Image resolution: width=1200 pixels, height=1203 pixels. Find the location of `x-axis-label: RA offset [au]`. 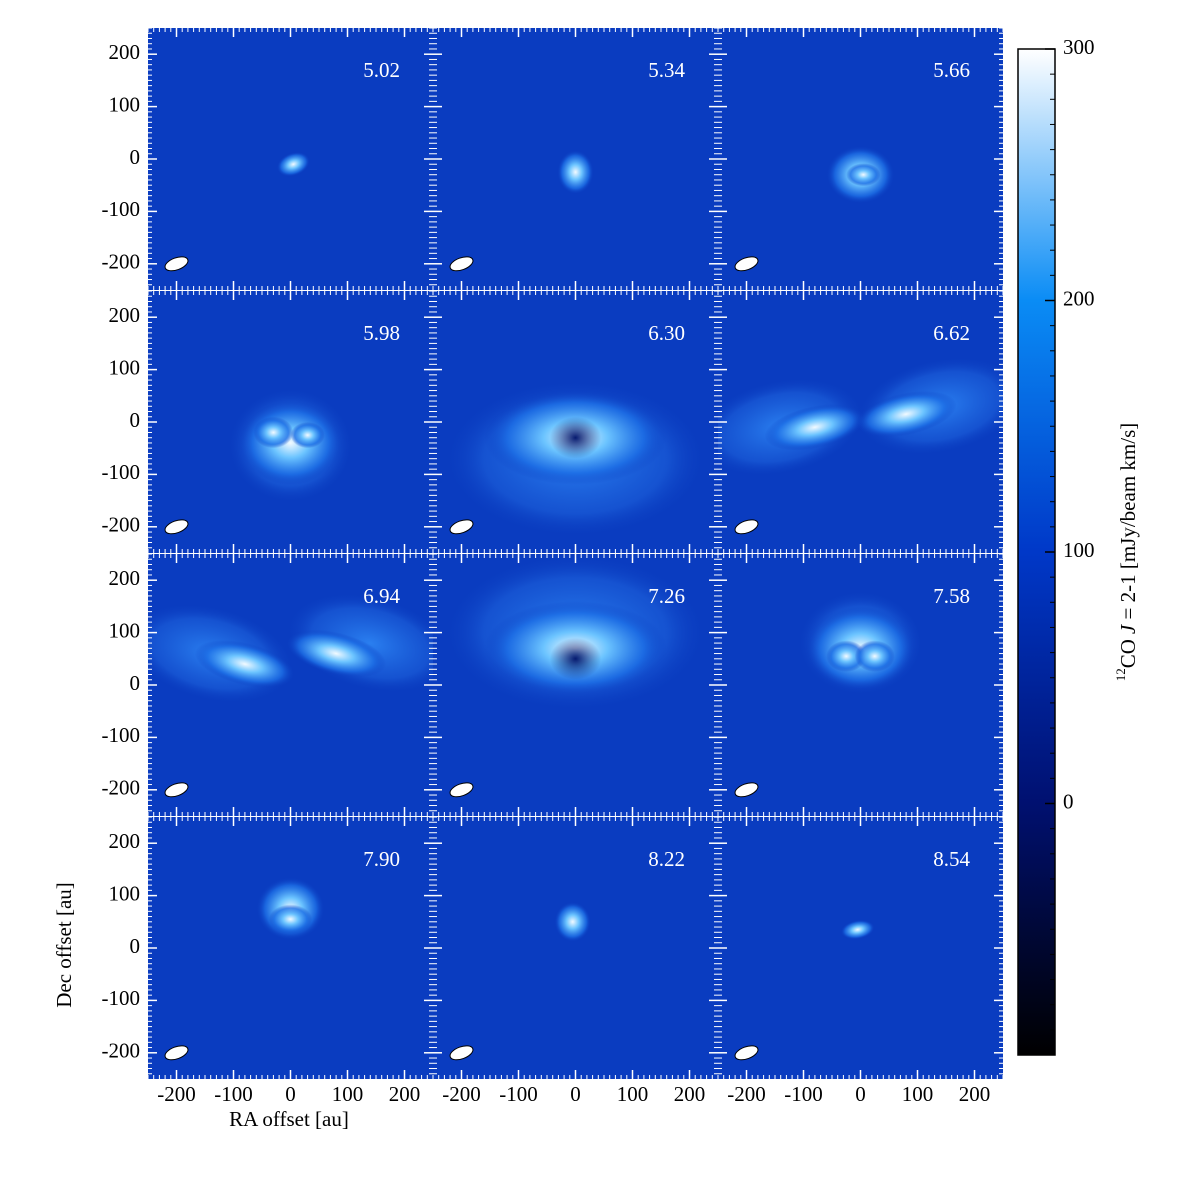

x-axis-label: RA offset [au] is located at coordinates (289, 1119).